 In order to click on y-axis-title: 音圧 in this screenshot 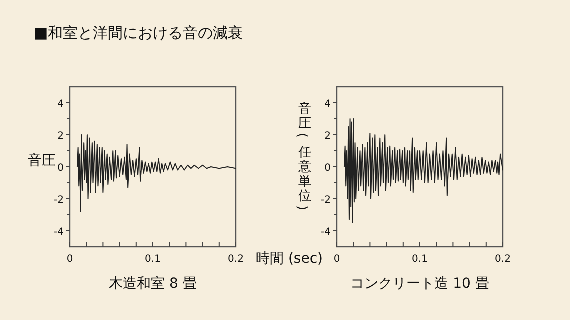, I will do `click(42, 161)`.